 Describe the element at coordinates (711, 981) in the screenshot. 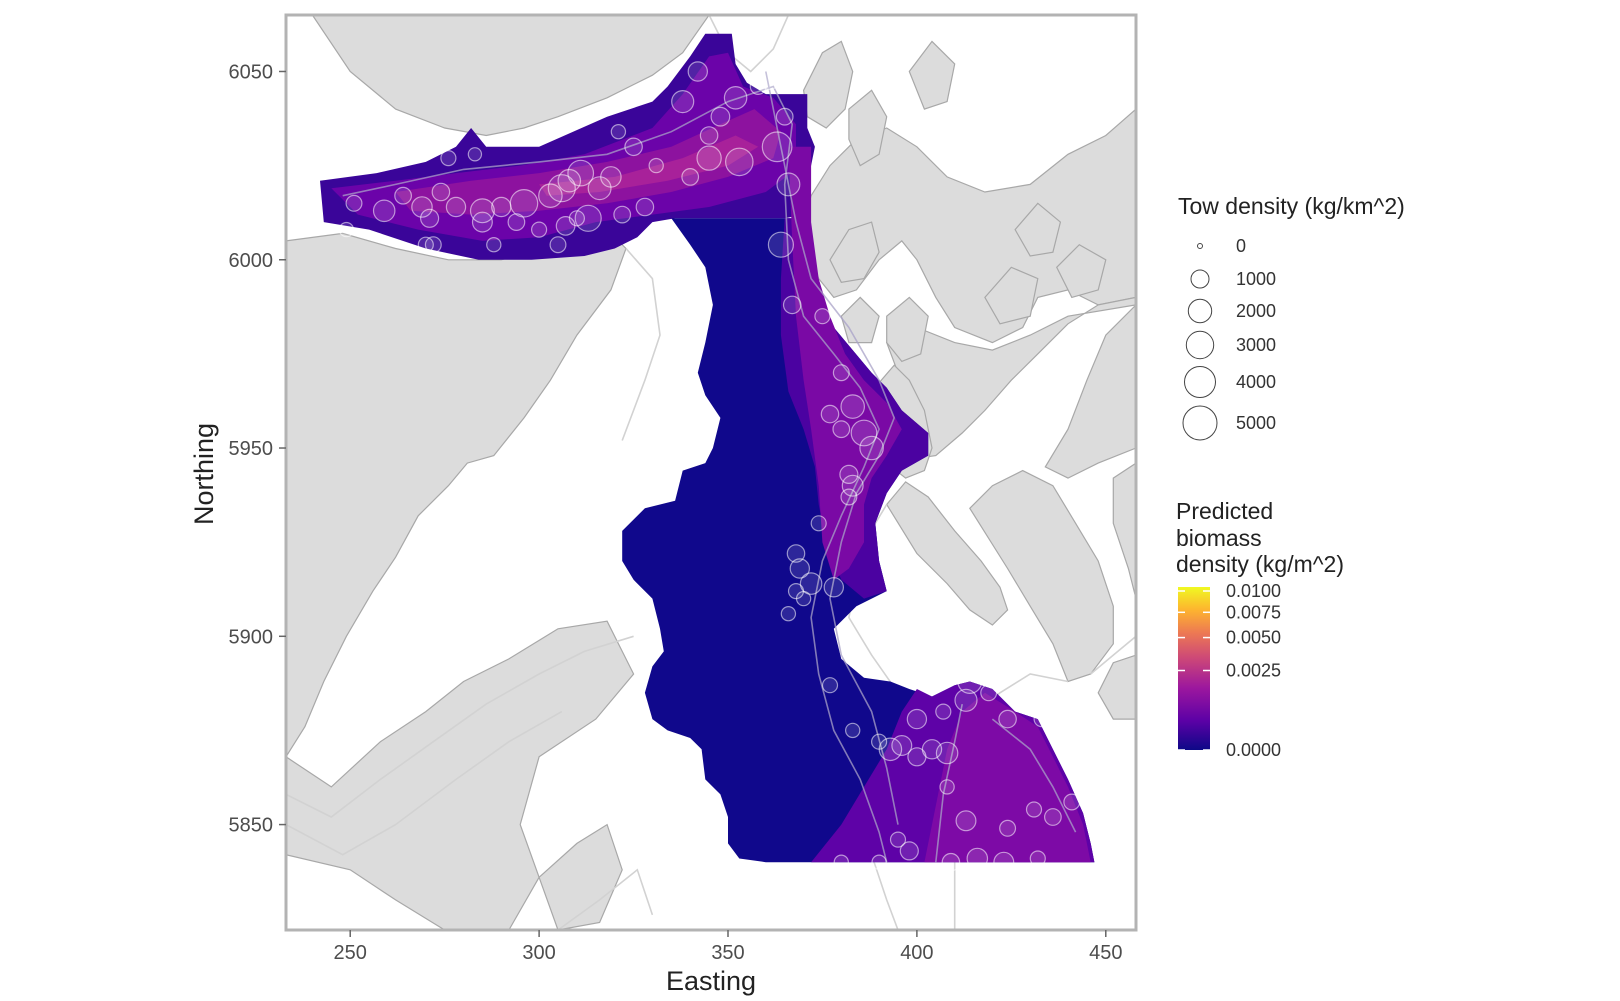

I see `x-axis-title: Easting` at that location.